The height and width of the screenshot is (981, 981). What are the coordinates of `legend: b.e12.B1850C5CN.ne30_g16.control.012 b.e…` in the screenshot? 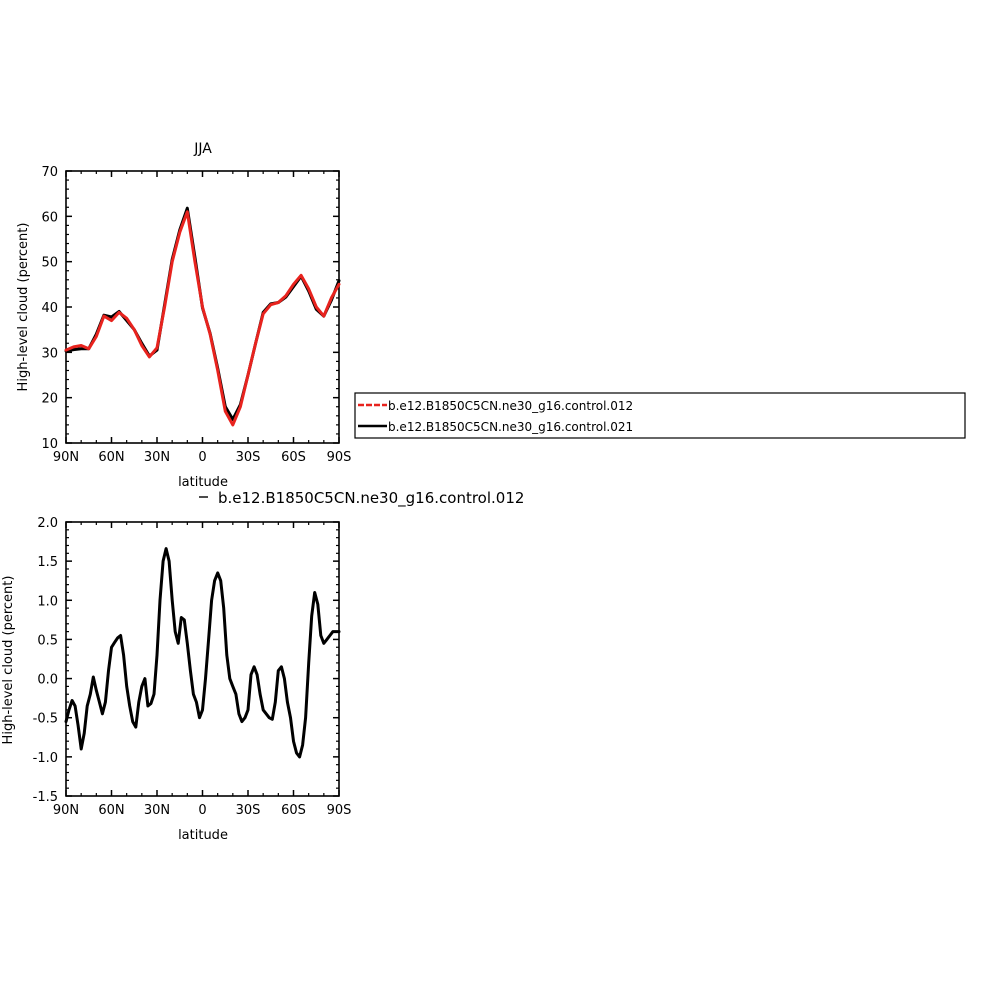 It's located at (660, 415).